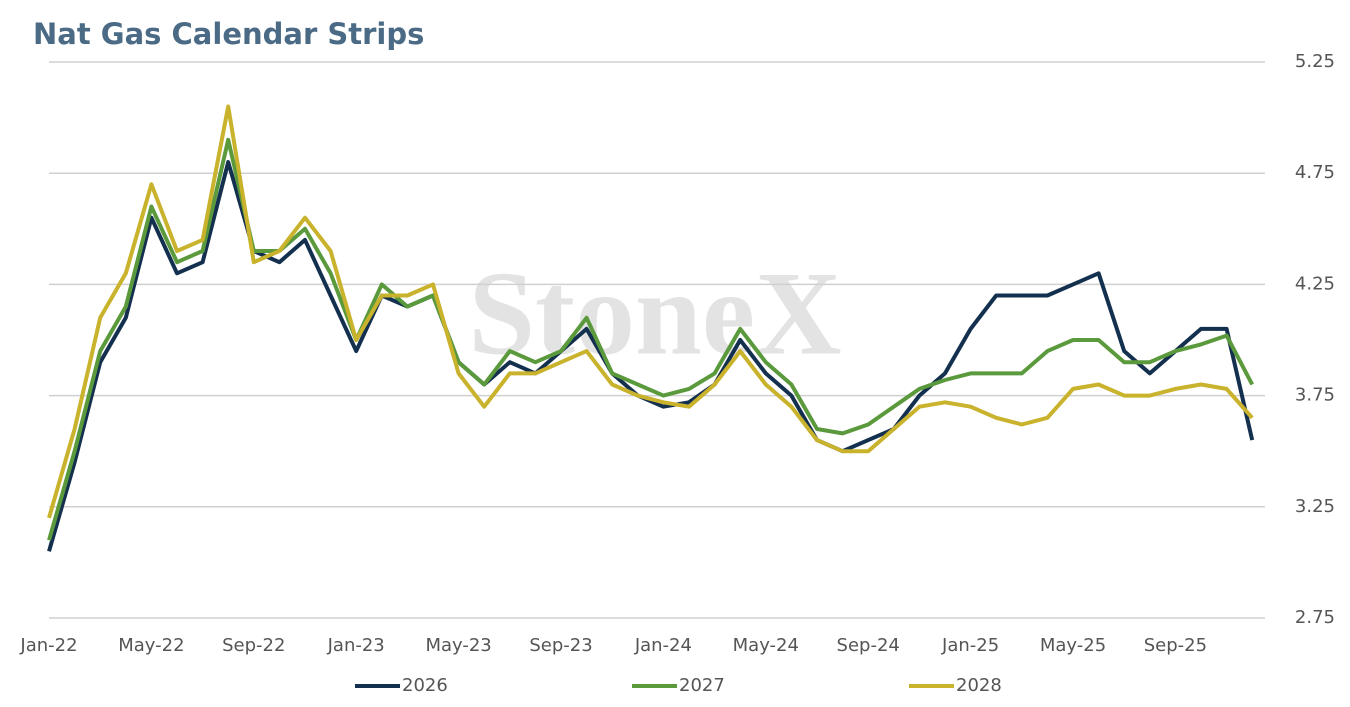  I want to click on x-tick-label: Sep-25, so click(1175, 645).